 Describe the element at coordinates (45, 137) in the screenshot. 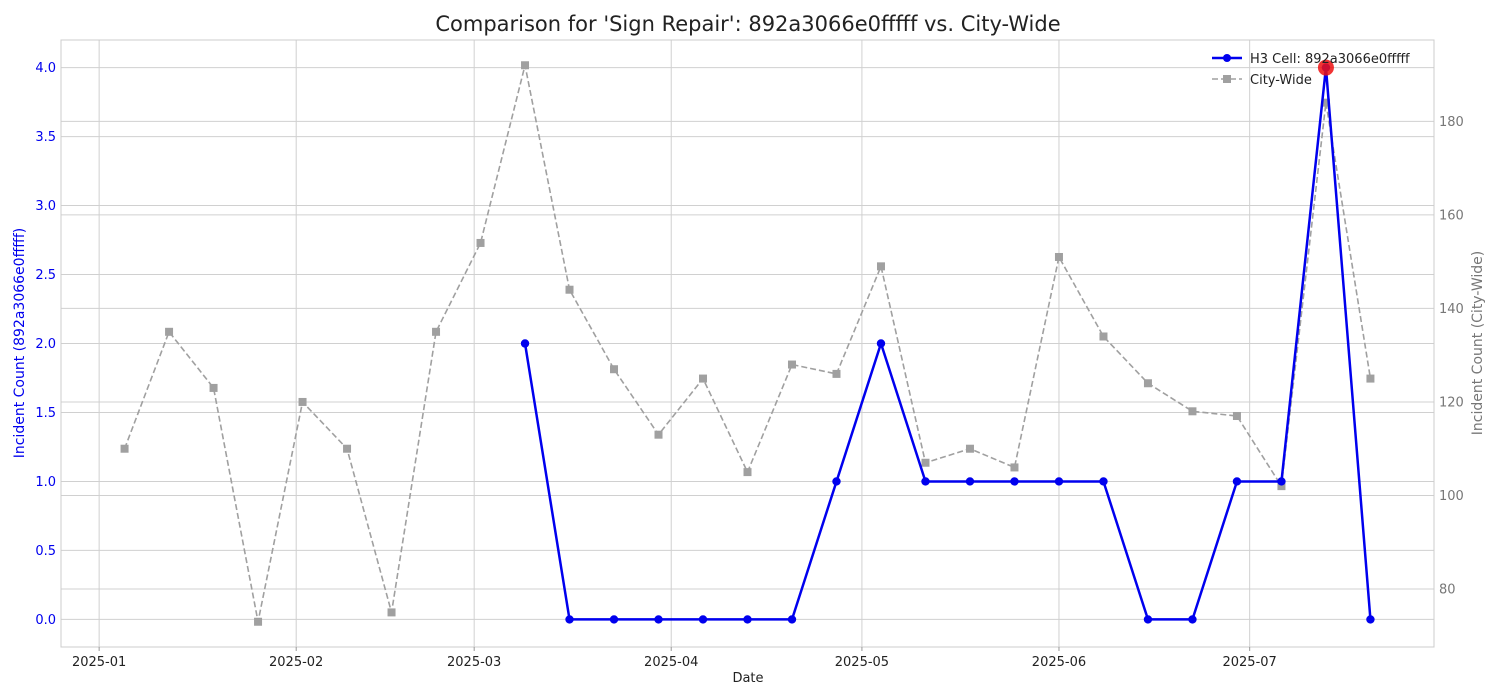

I see `left-y-tick-label: 3.5` at that location.